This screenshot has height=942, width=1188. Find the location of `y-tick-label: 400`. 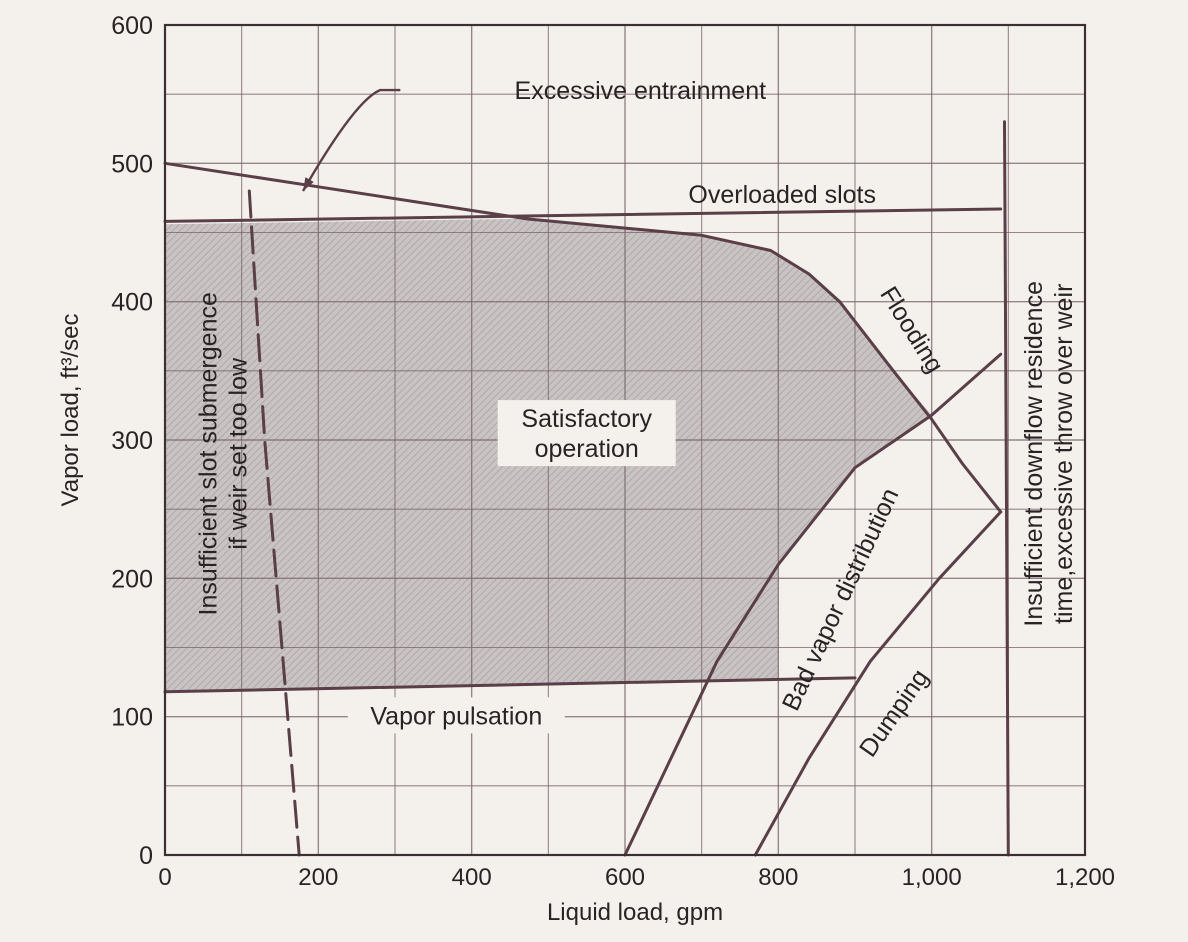

y-tick-label: 400 is located at coordinates (132, 303).